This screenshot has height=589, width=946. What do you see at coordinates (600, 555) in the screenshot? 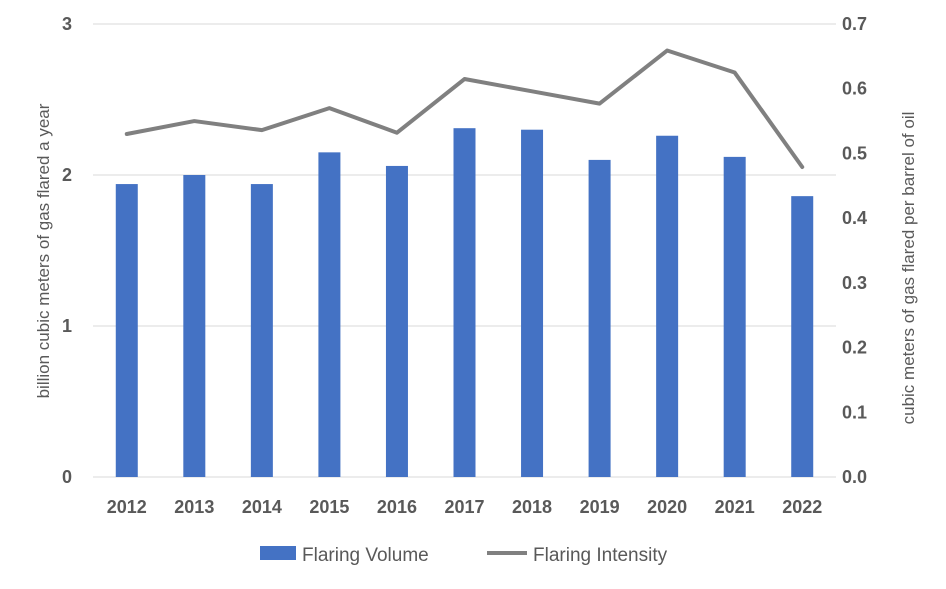
I see `legend-label-flaring-intensity: Flaring Intensity` at bounding box center [600, 555].